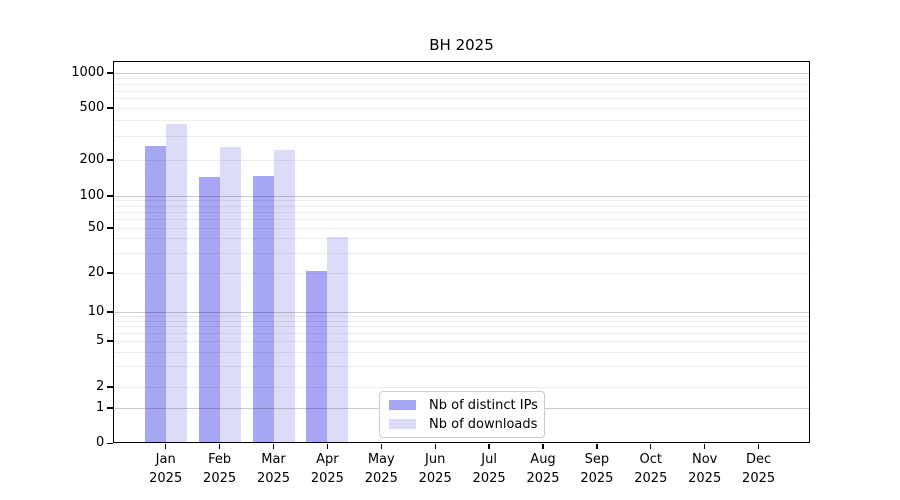 Image resolution: width=900 pixels, height=500 pixels. Describe the element at coordinates (705, 469) in the screenshot. I see `x-tick-label: Nov 2025` at that location.